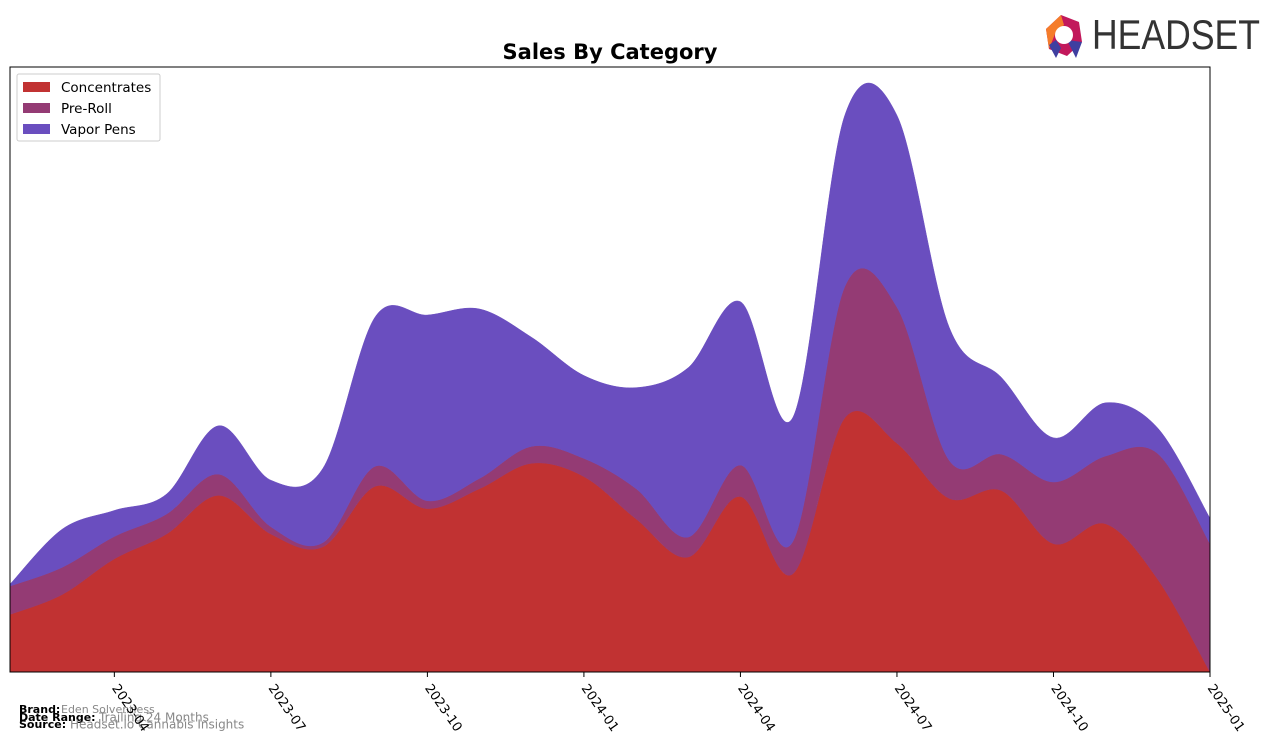  Describe the element at coordinates (442, 708) in the screenshot. I see `x-tick-label: 2023-10` at that location.